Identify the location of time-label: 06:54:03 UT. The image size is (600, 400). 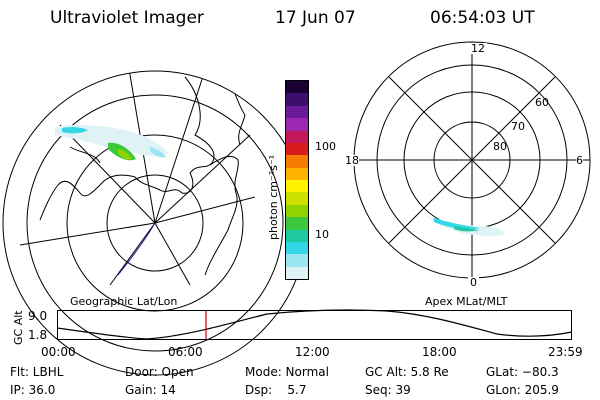
(482, 18).